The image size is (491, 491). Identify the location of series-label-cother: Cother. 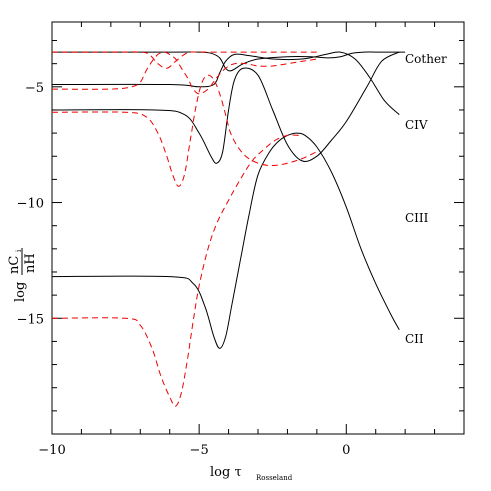
(426, 59).